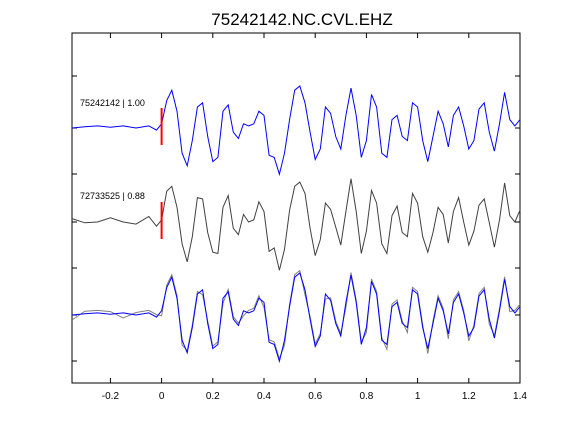  What do you see at coordinates (112, 103) in the screenshot?
I see `trace-label-1: 75242142 | 1.00` at bounding box center [112, 103].